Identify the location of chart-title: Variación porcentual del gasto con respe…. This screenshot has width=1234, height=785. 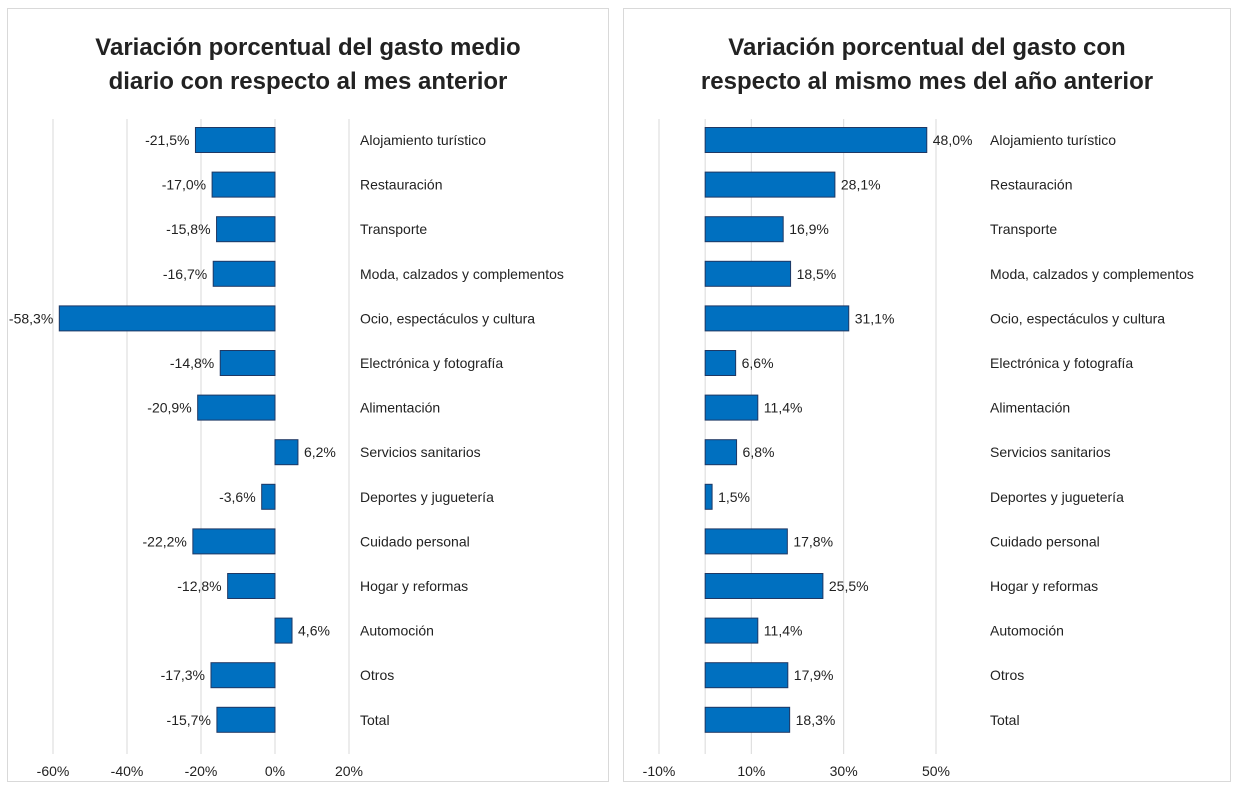
(927, 65).